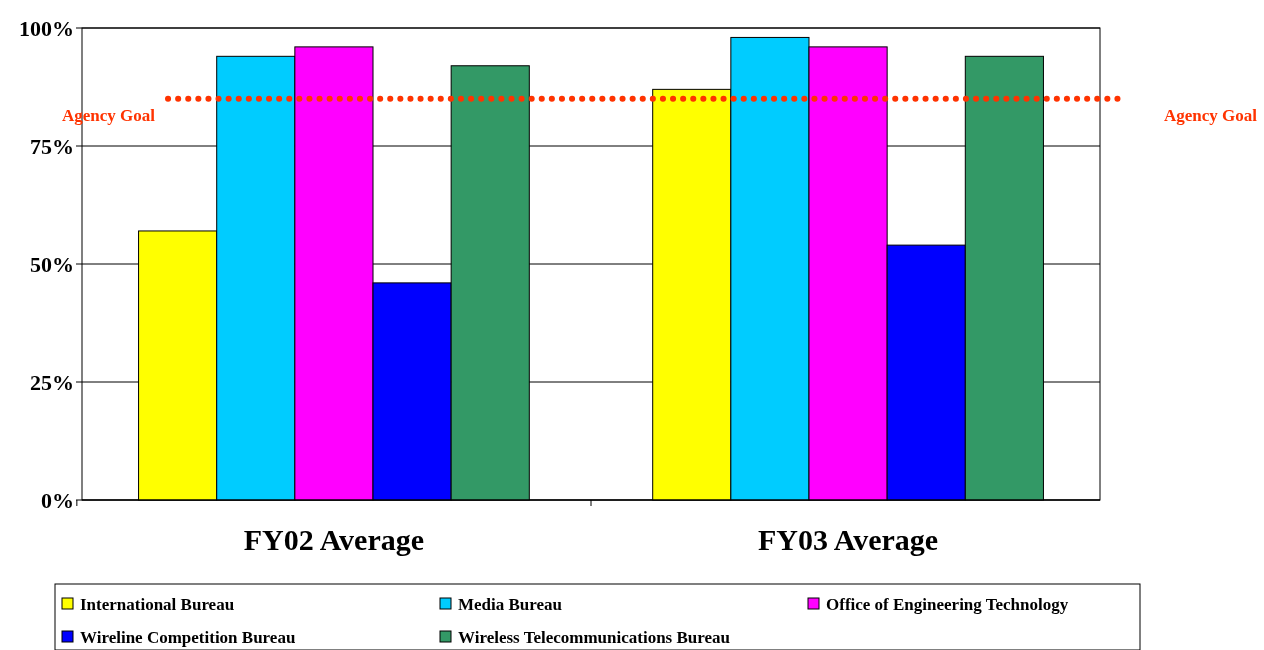 Image resolution: width=1264 pixels, height=650 pixels. Describe the element at coordinates (947, 604) in the screenshot. I see `legend-label: Office of Engineering Technology` at that location.